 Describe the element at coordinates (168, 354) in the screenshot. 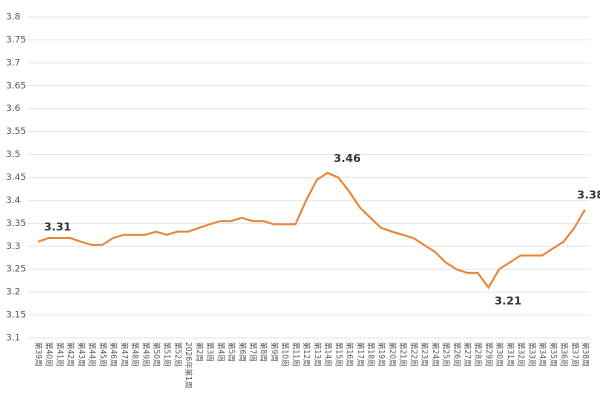

I see `x-tick-label: 第51周` at that location.